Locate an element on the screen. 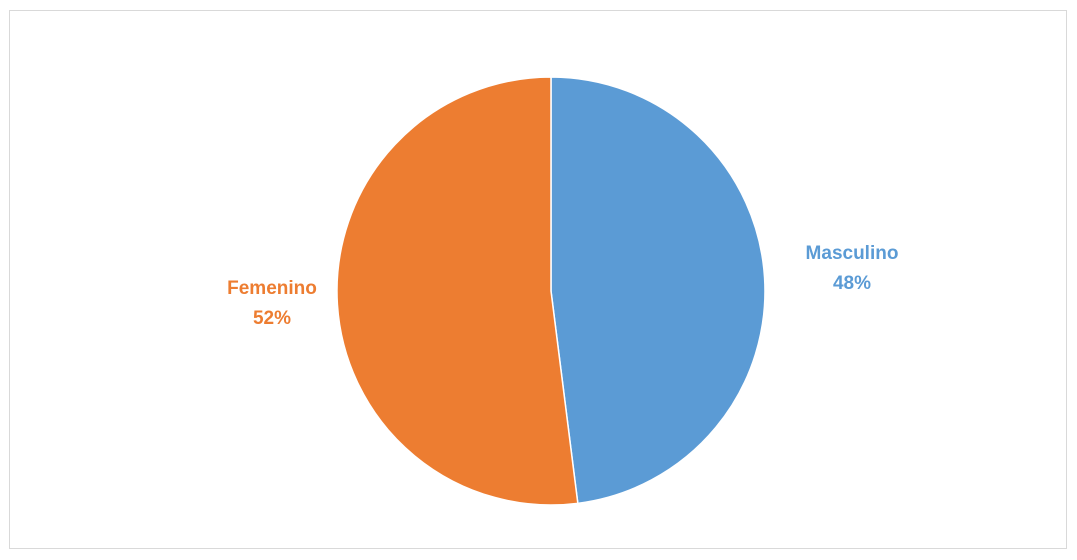 The width and height of the screenshot is (1077, 560). slice-value-femenino: 52% is located at coordinates (272, 318).